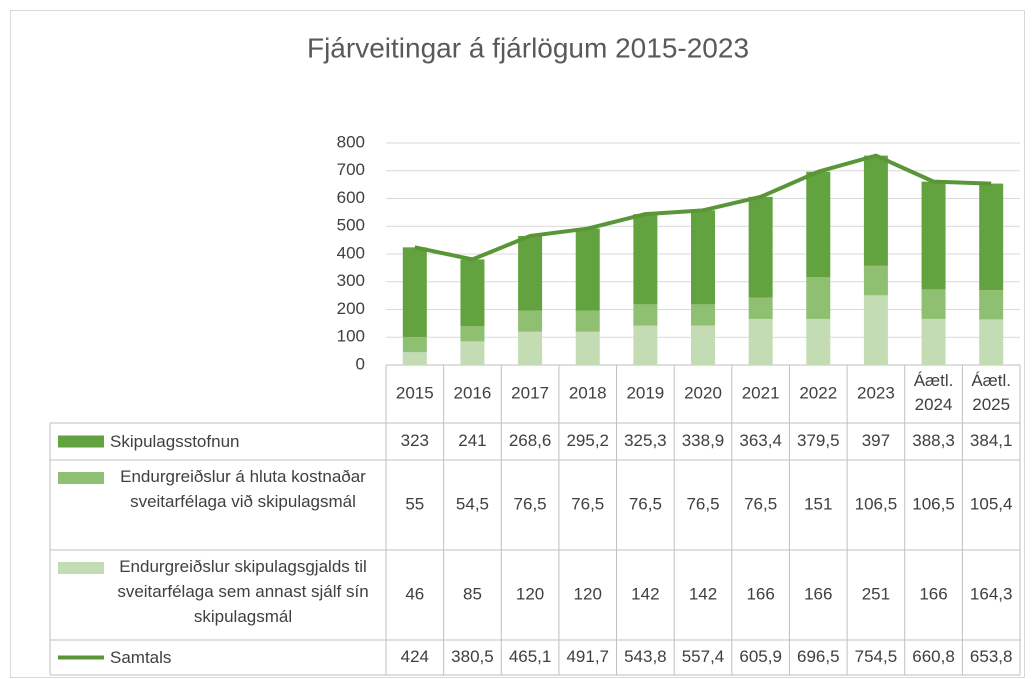 This screenshot has height=679, width=1035. What do you see at coordinates (351, 225) in the screenshot?
I see `y-tick-label: 500` at bounding box center [351, 225].